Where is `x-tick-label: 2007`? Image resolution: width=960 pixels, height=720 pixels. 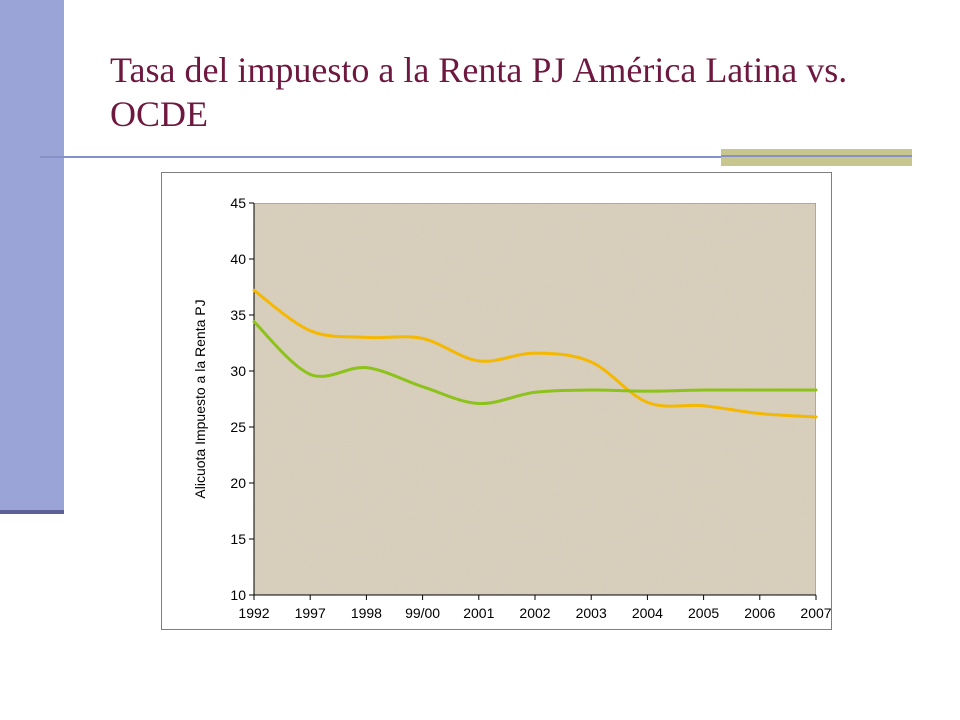 x-tick-label: 2007 is located at coordinates (815, 613).